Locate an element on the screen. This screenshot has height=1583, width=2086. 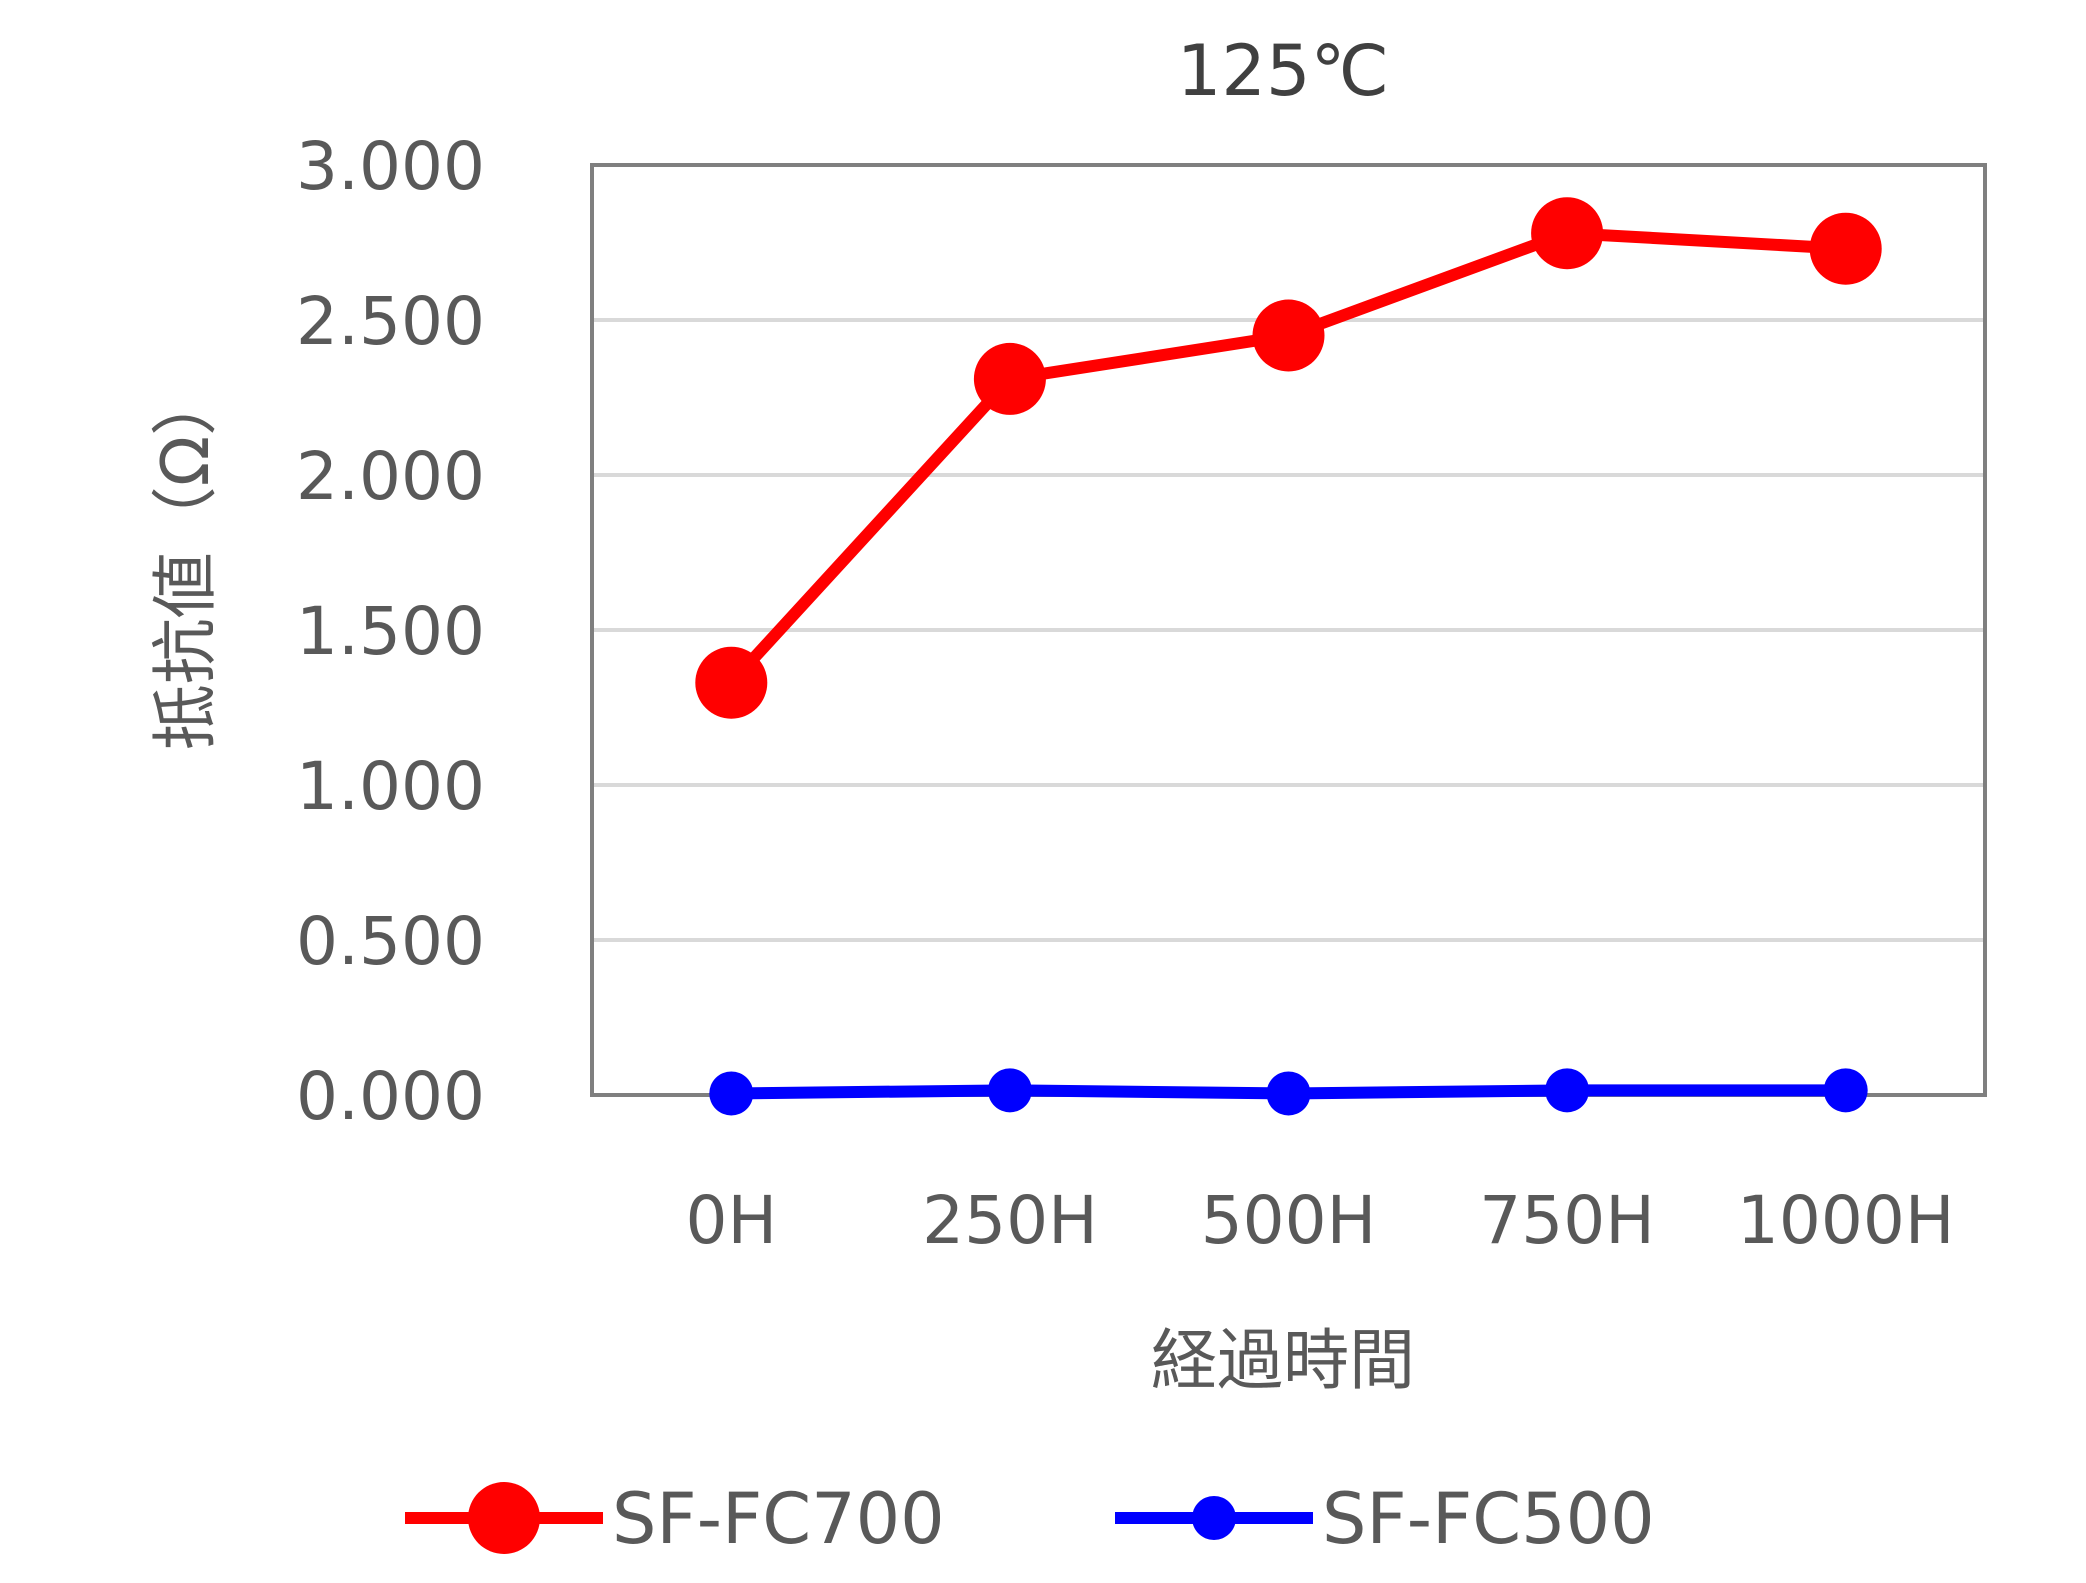
series-sf-fc500 is located at coordinates (1288, 1092).